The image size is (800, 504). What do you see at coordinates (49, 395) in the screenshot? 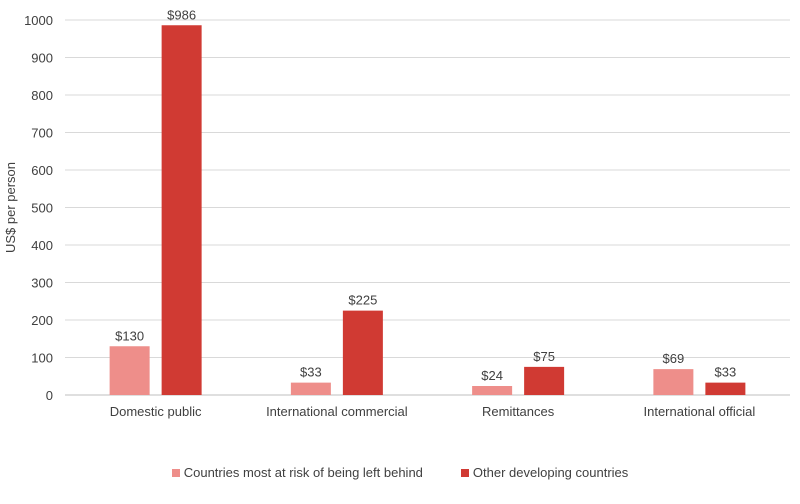
I see `y-tick-label: 0` at bounding box center [49, 395].